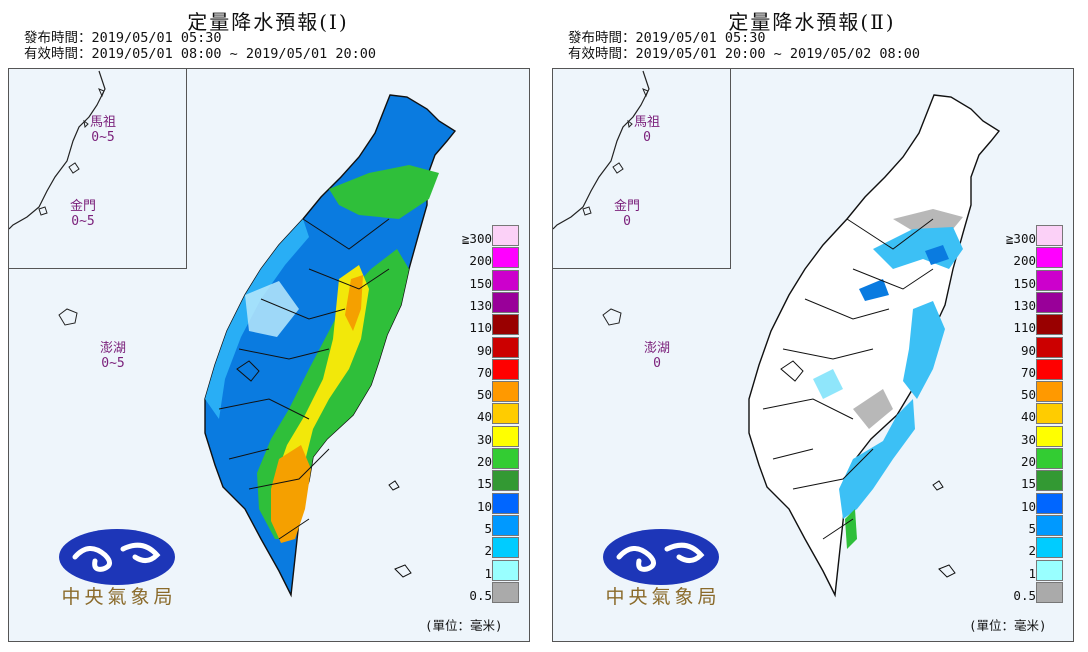 The image size is (1088, 652). What do you see at coordinates (83, 214) in the screenshot?
I see `island-label-kinmen: 金門 0~5` at bounding box center [83, 214].